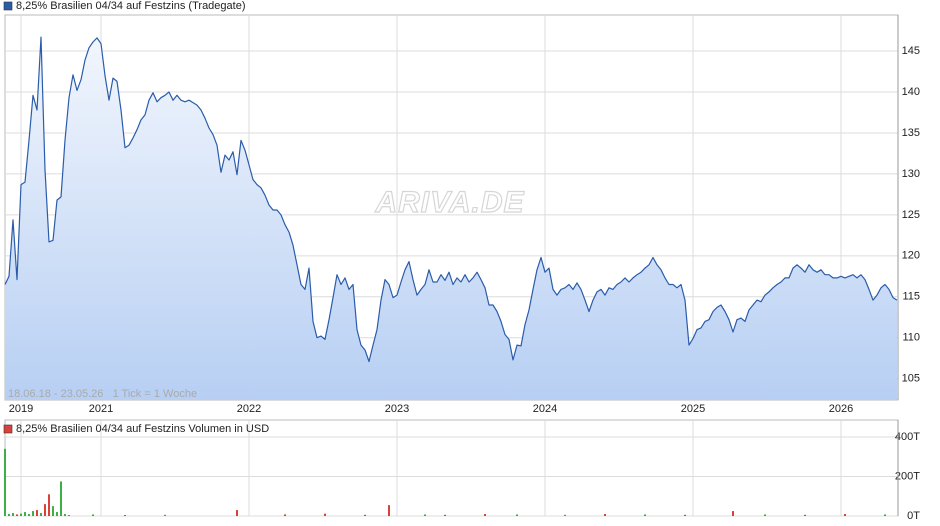 The height and width of the screenshot is (526, 940). I want to click on y-tick-label: 0T, so click(913, 516).